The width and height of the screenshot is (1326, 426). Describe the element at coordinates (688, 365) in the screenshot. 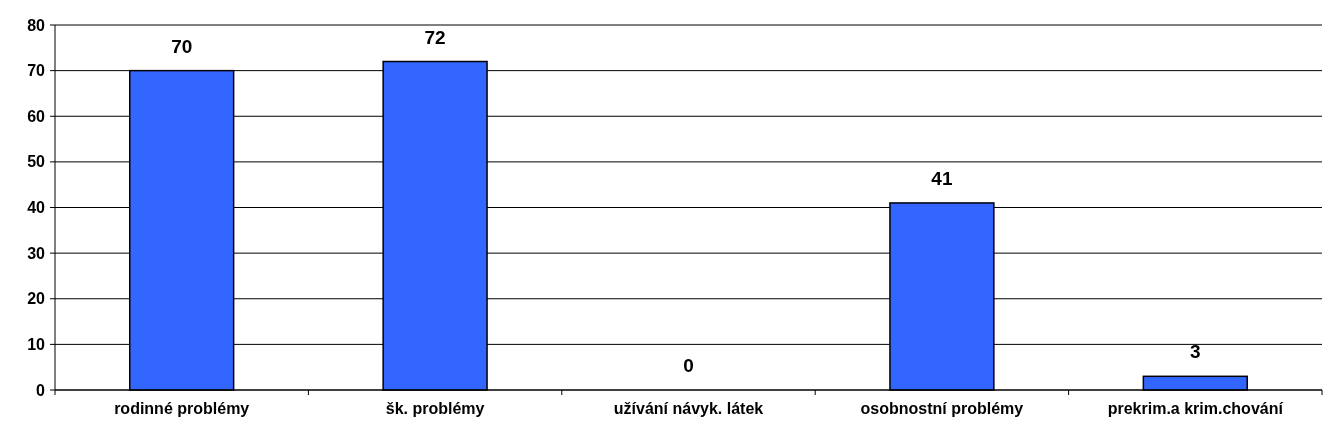

I see `data-label: 0` at that location.